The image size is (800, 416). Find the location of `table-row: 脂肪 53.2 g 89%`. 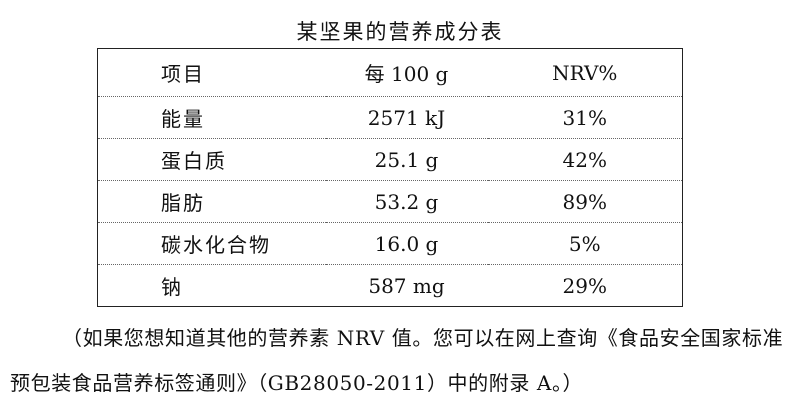

table-row: 脂肪 53.2 g 89% is located at coordinates (390, 201).